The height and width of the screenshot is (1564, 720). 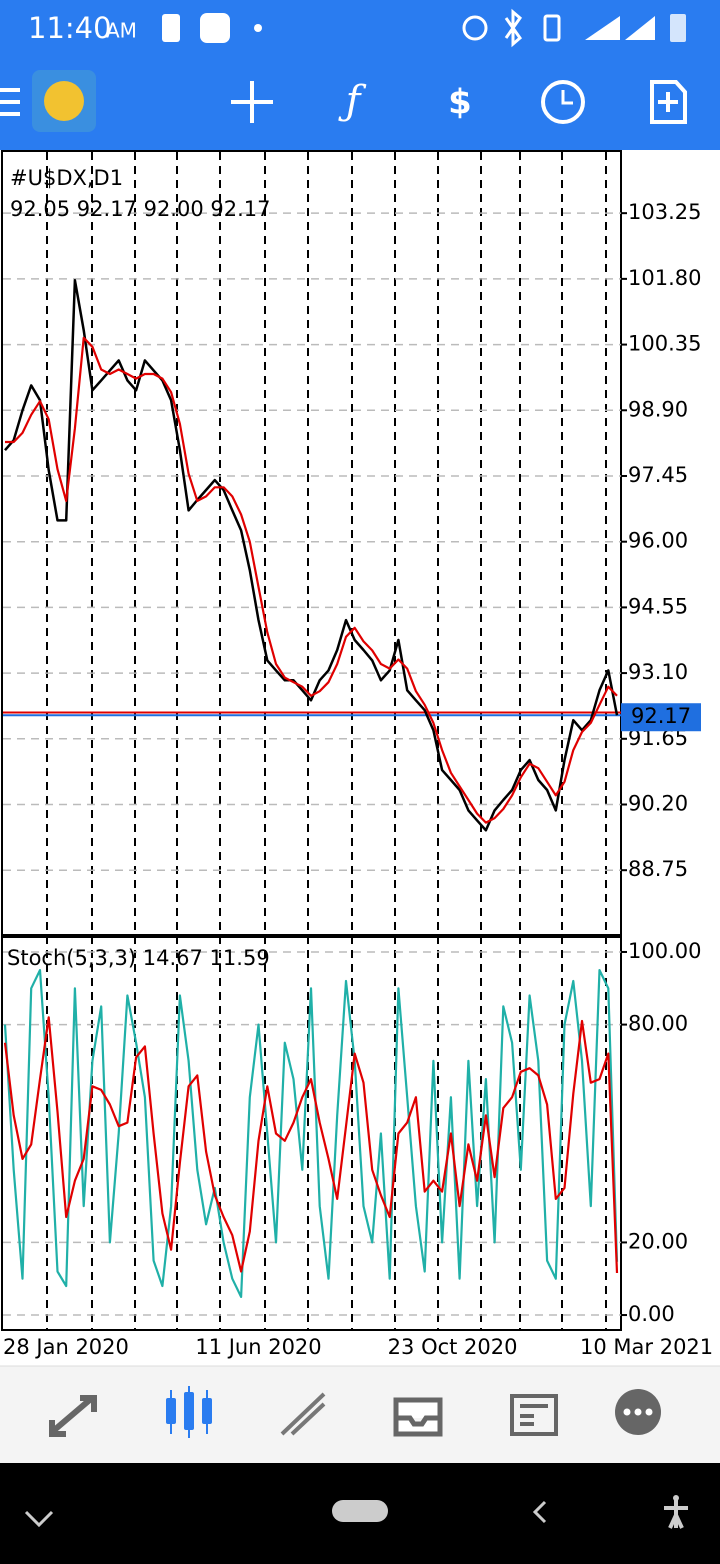 I want to click on chart-title: #U$DX,D1, so click(x=66, y=178).